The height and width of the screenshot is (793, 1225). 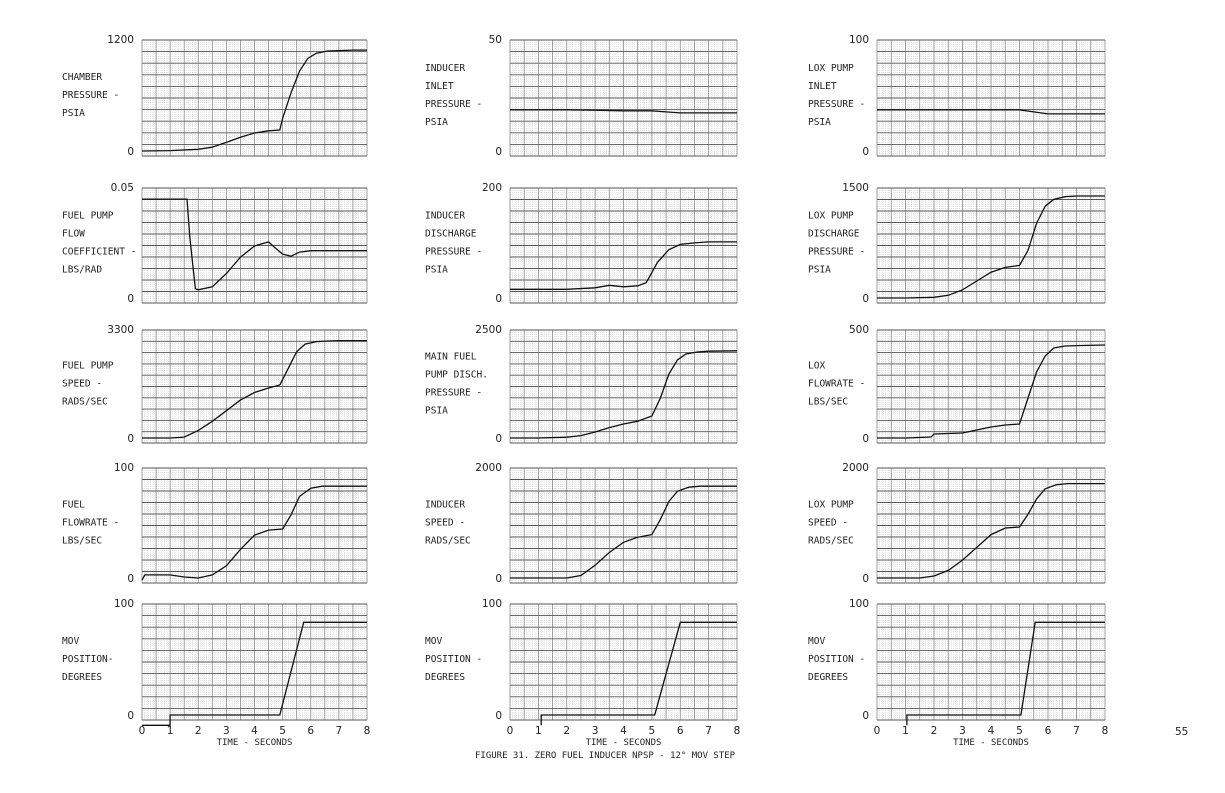 What do you see at coordinates (828, 402) in the screenshot?
I see `y-axis-label-line: LBS/SEC` at bounding box center [828, 402].